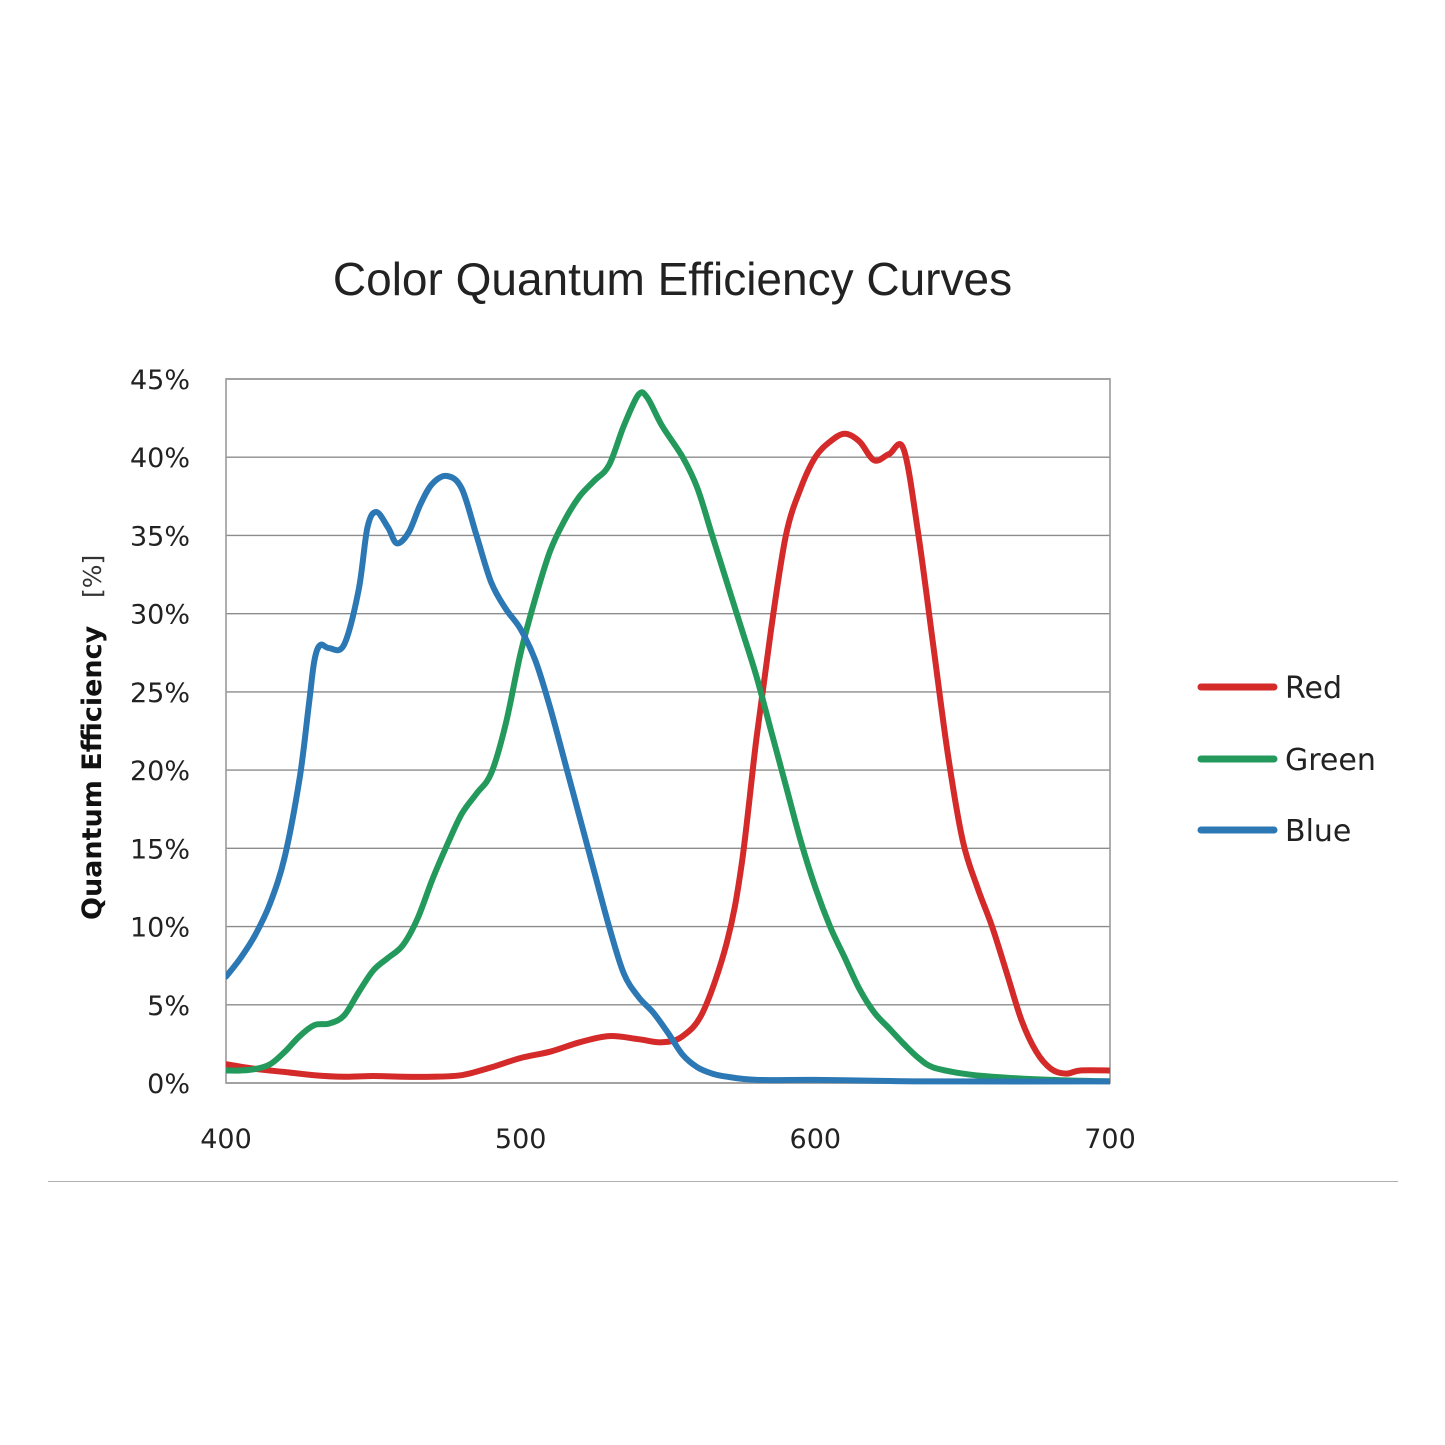 Image resolution: width=1445 pixels, height=1445 pixels. I want to click on legend: Red Green Blue, so click(1286, 760).